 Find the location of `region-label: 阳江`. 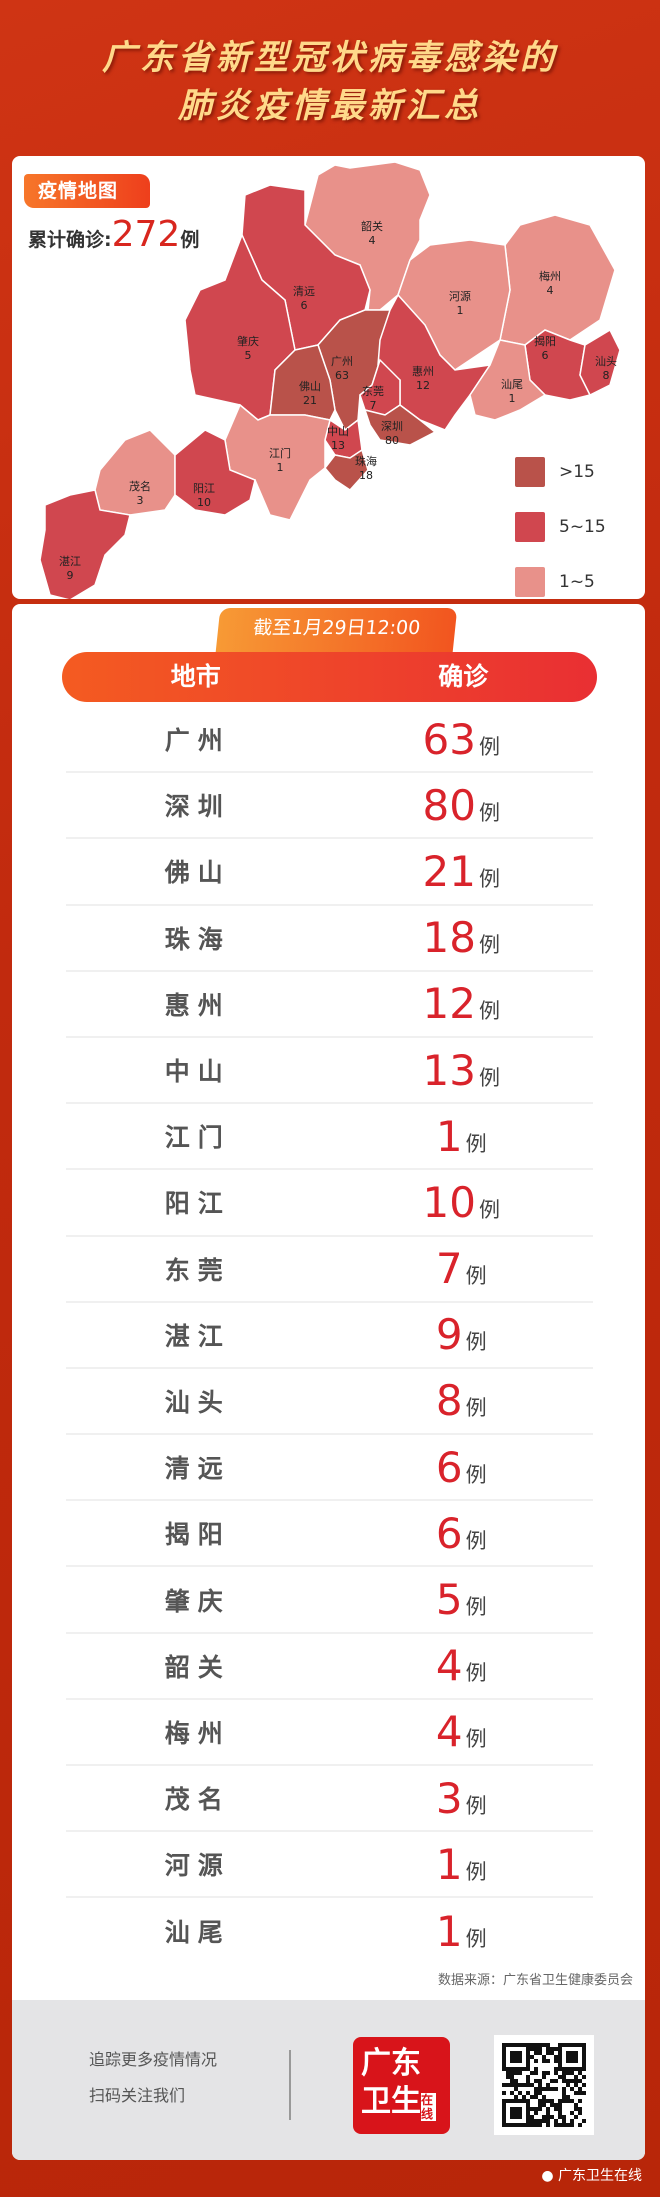

region-label: 阳江 is located at coordinates (204, 488).